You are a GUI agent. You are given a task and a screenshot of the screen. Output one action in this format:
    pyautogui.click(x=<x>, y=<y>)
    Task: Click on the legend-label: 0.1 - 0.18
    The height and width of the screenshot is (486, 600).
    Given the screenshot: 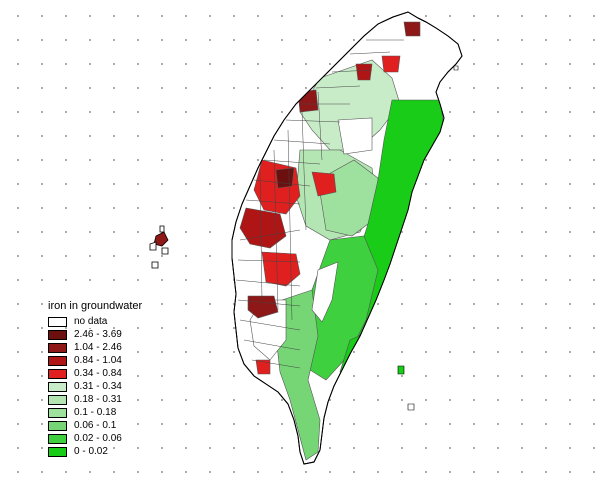 What is the action you would take?
    pyautogui.click(x=95, y=412)
    